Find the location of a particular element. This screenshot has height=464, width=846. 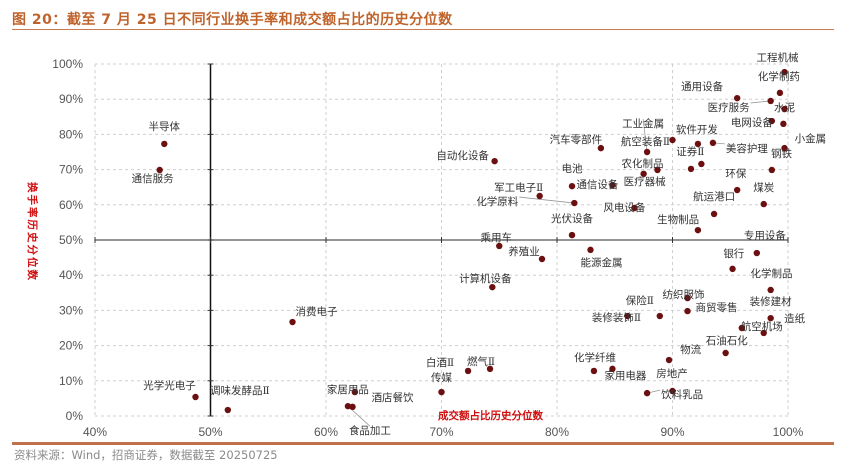

point-label: 造纸 is located at coordinates (794, 318).